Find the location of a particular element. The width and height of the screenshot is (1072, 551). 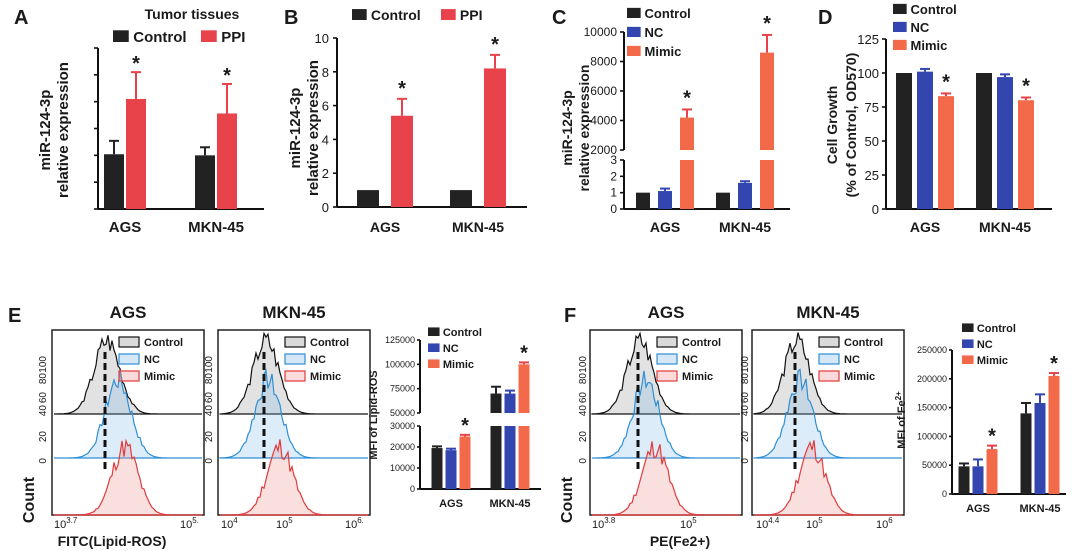

panel-e-bar-ytick-high-label: 75000 is located at coordinates (402, 389).